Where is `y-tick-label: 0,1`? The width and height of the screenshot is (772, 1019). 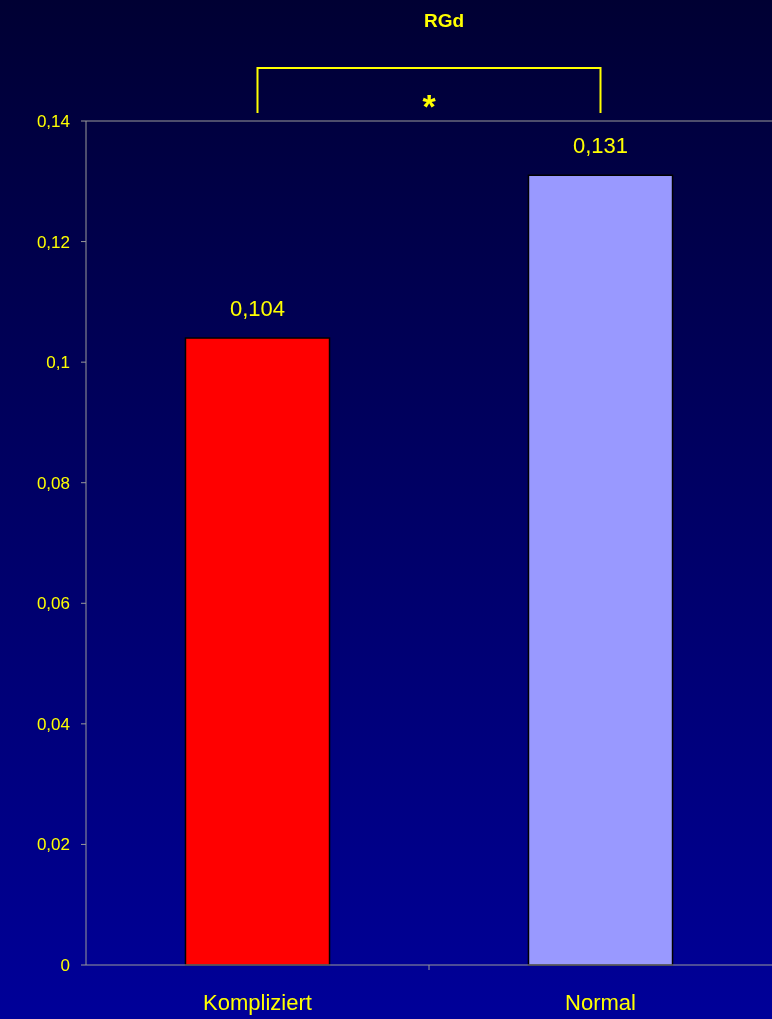 y-tick-label: 0,1 is located at coordinates (58, 363).